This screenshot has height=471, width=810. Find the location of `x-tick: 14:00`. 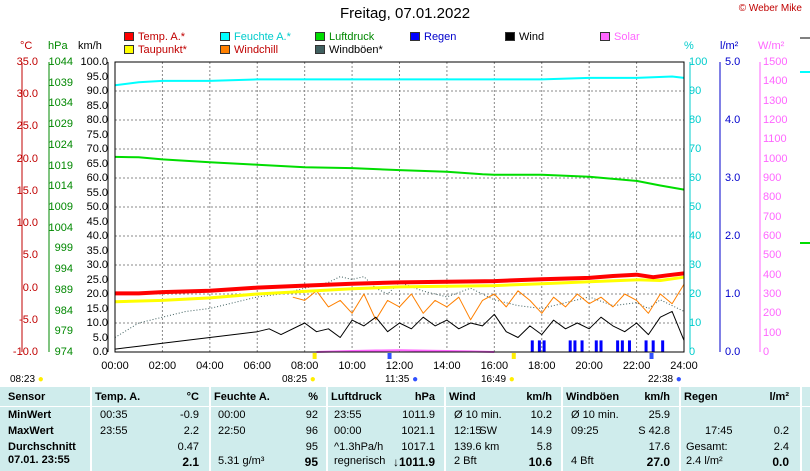

x-tick: 14:00 is located at coordinates (447, 366).